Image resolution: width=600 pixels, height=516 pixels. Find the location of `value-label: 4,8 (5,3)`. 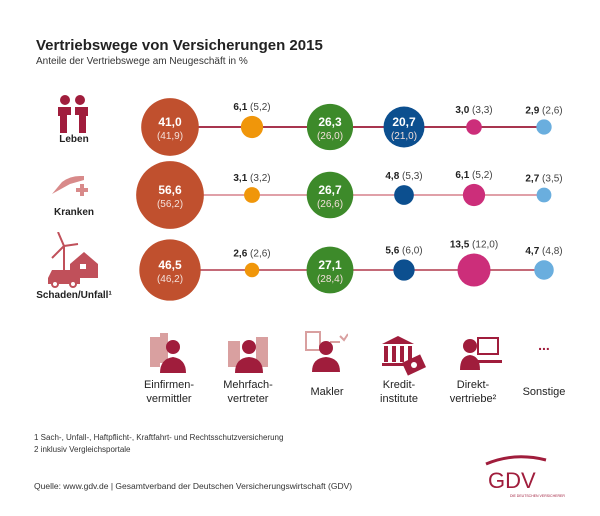

value-label: 4,8 (5,3) is located at coordinates (403, 176).